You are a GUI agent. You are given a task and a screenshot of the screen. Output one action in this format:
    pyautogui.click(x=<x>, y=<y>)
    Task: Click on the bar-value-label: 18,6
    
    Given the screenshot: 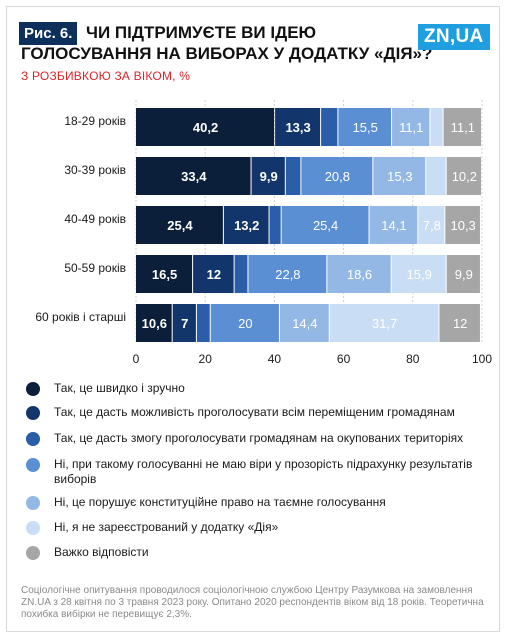 What is the action you would take?
    pyautogui.click(x=359, y=274)
    